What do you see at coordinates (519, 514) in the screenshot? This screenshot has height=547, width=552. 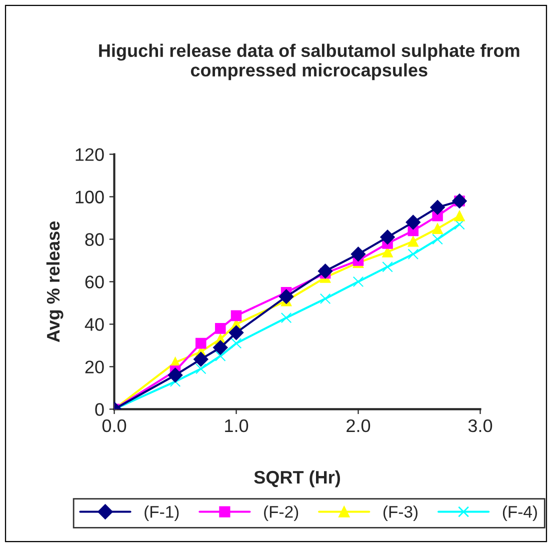 I see `legend-label: (F-4)` at bounding box center [519, 514].